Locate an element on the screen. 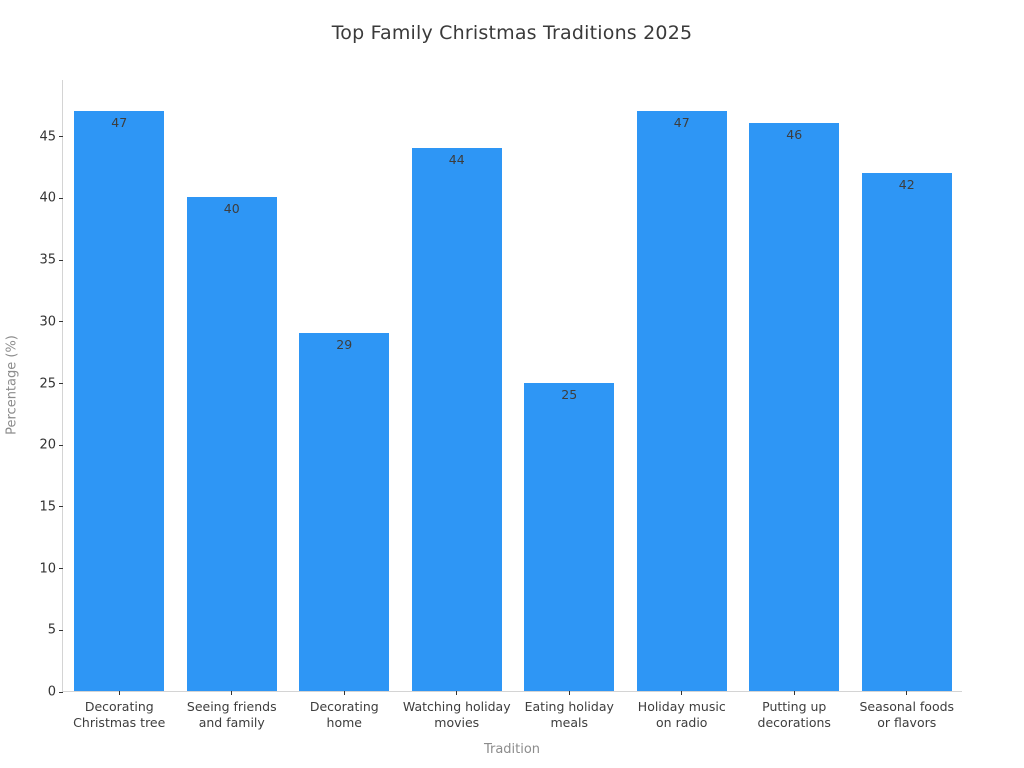 Image resolution: width=1024 pixels, height=768 pixels. x-category-label-line: Holiday music is located at coordinates (681, 706).